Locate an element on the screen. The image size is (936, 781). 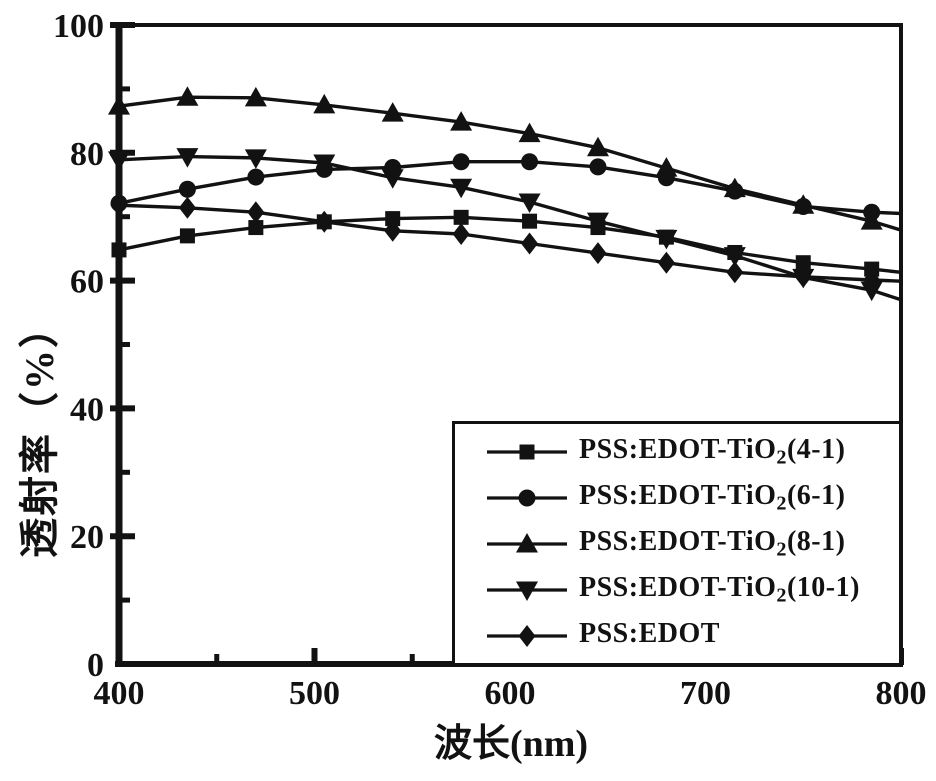
legend-square-marker-icon is located at coordinates (527, 451).